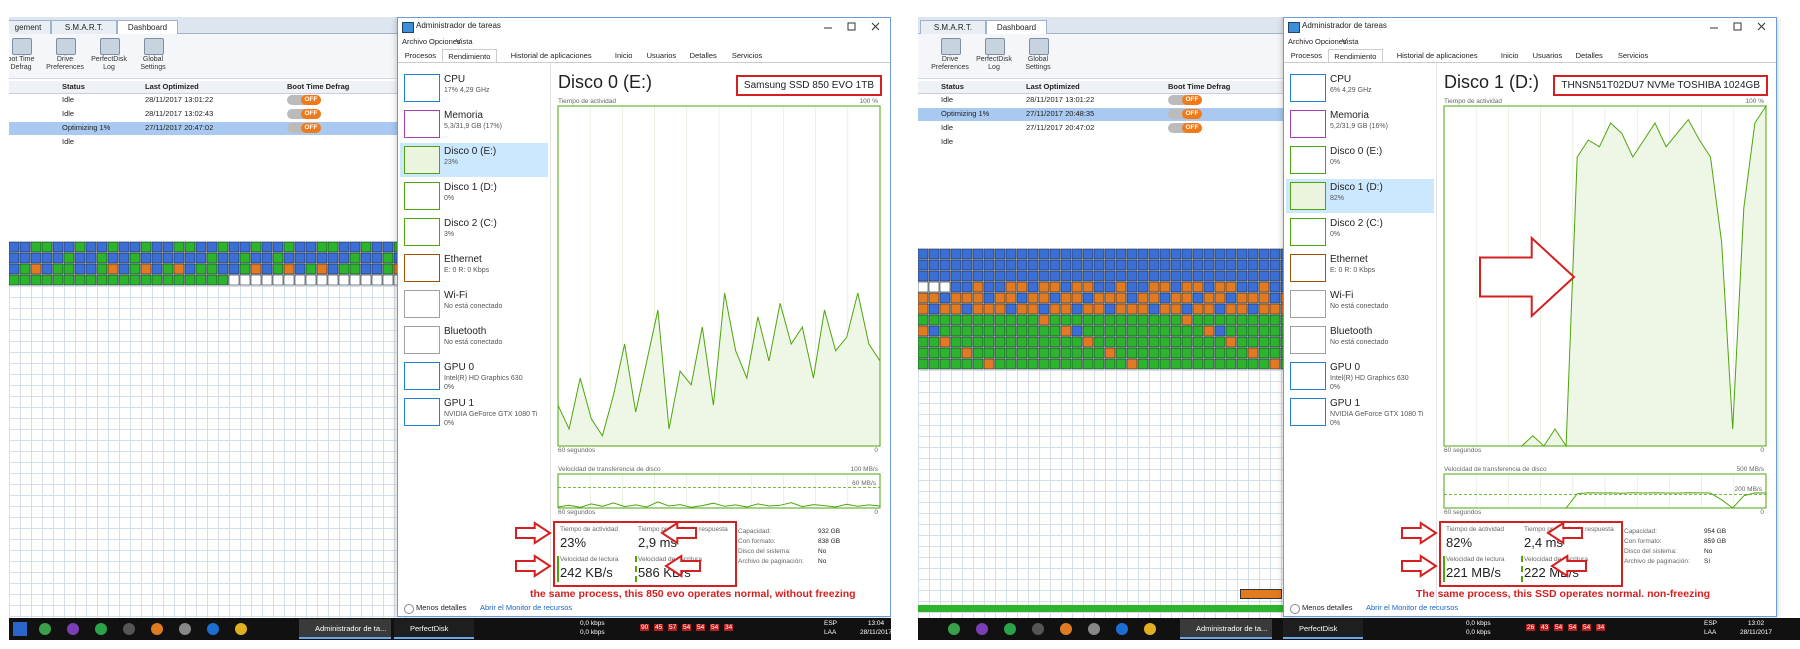 The width and height of the screenshot is (1800, 649). Describe the element at coordinates (1545, 627) in the screenshot. I see `tray-badge: 43` at that location.